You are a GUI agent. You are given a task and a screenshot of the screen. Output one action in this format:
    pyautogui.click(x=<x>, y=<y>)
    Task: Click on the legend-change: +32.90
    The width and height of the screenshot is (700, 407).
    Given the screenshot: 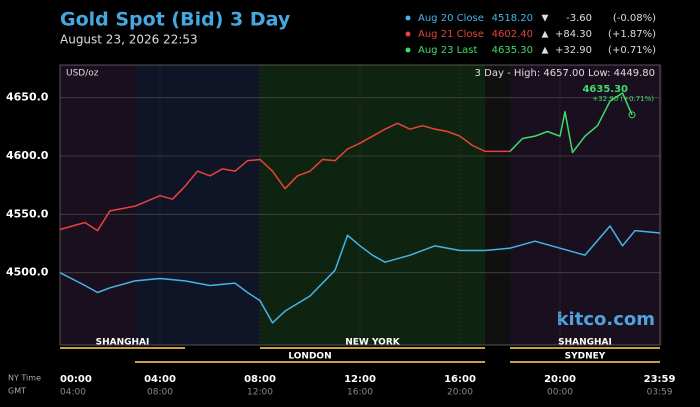 What is the action you would take?
    pyautogui.click(x=573, y=50)
    